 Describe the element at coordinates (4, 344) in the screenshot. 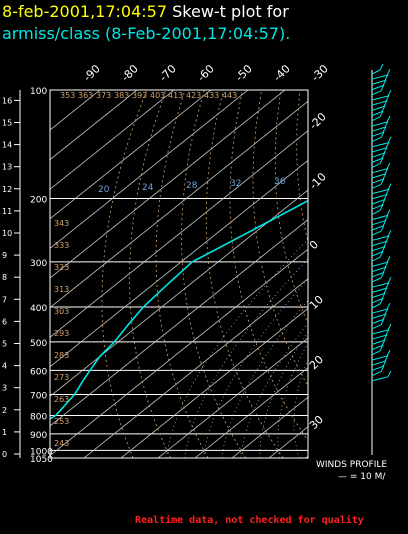

I see `height-tick-label: 5` at that location.